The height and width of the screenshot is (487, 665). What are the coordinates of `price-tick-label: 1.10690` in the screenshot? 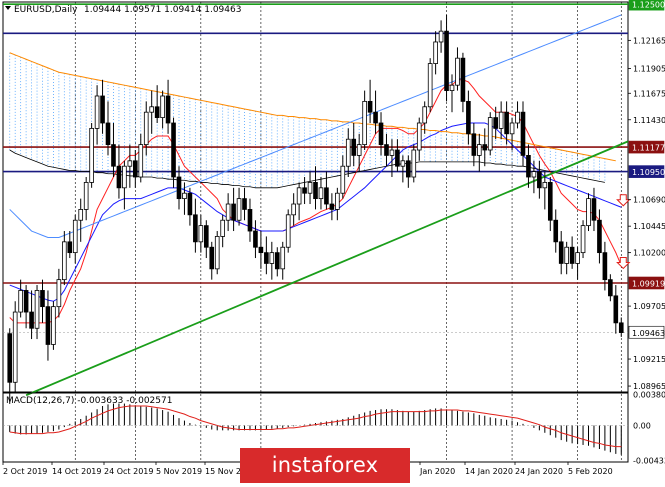 It's located at (649, 200).